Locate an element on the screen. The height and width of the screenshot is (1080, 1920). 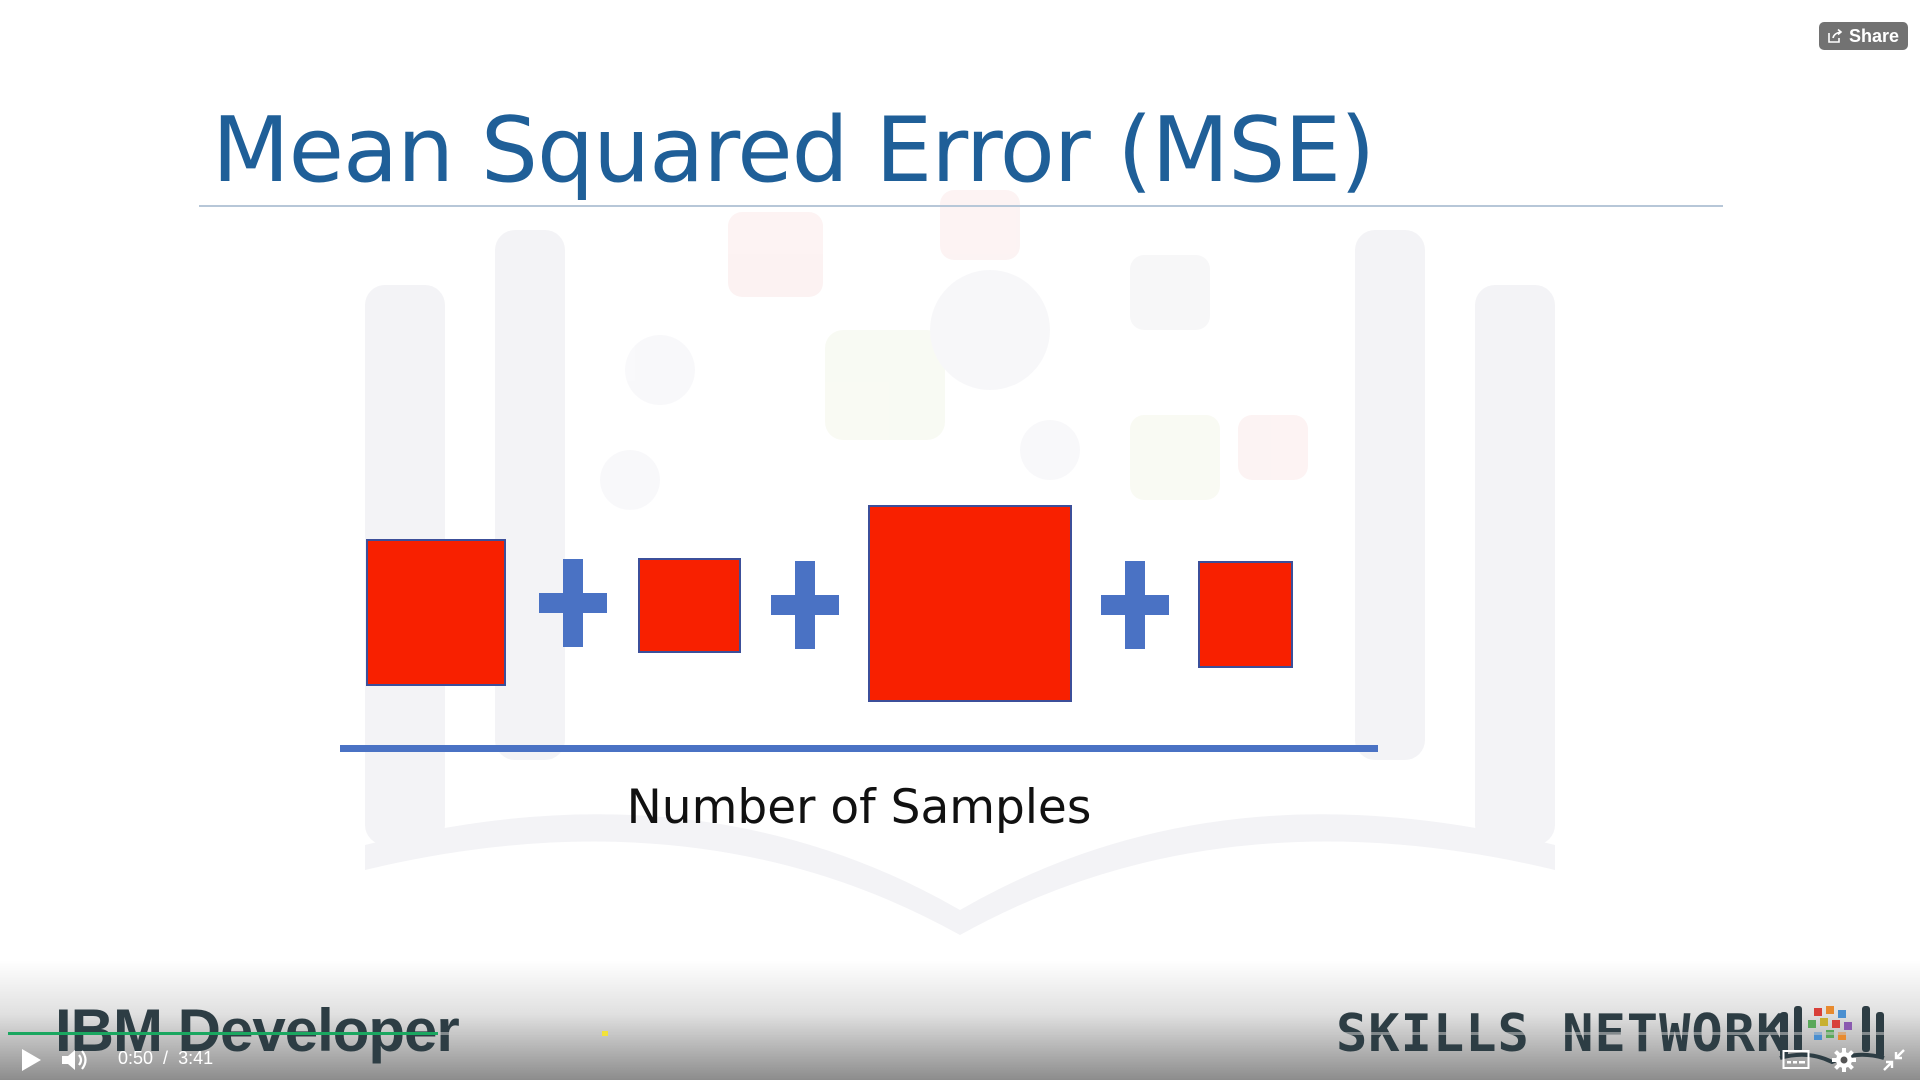
current-time: 0:50 is located at coordinates (136, 1058).